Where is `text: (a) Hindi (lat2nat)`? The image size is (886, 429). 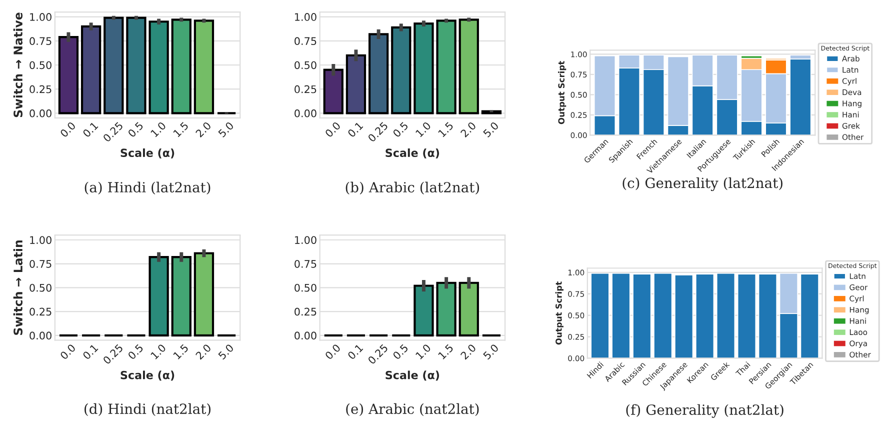
text: (a) Hindi (lat2nat) is located at coordinates (147, 188).